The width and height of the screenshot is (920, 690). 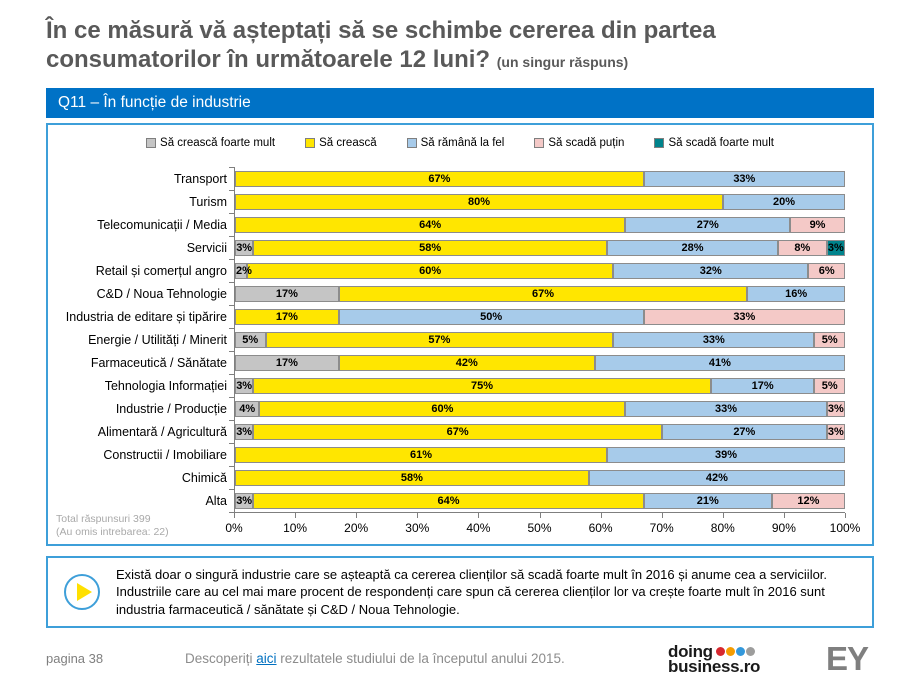 What do you see at coordinates (154, 102) in the screenshot?
I see `question-band-label: Q11 – În funcție de industrie` at bounding box center [154, 102].